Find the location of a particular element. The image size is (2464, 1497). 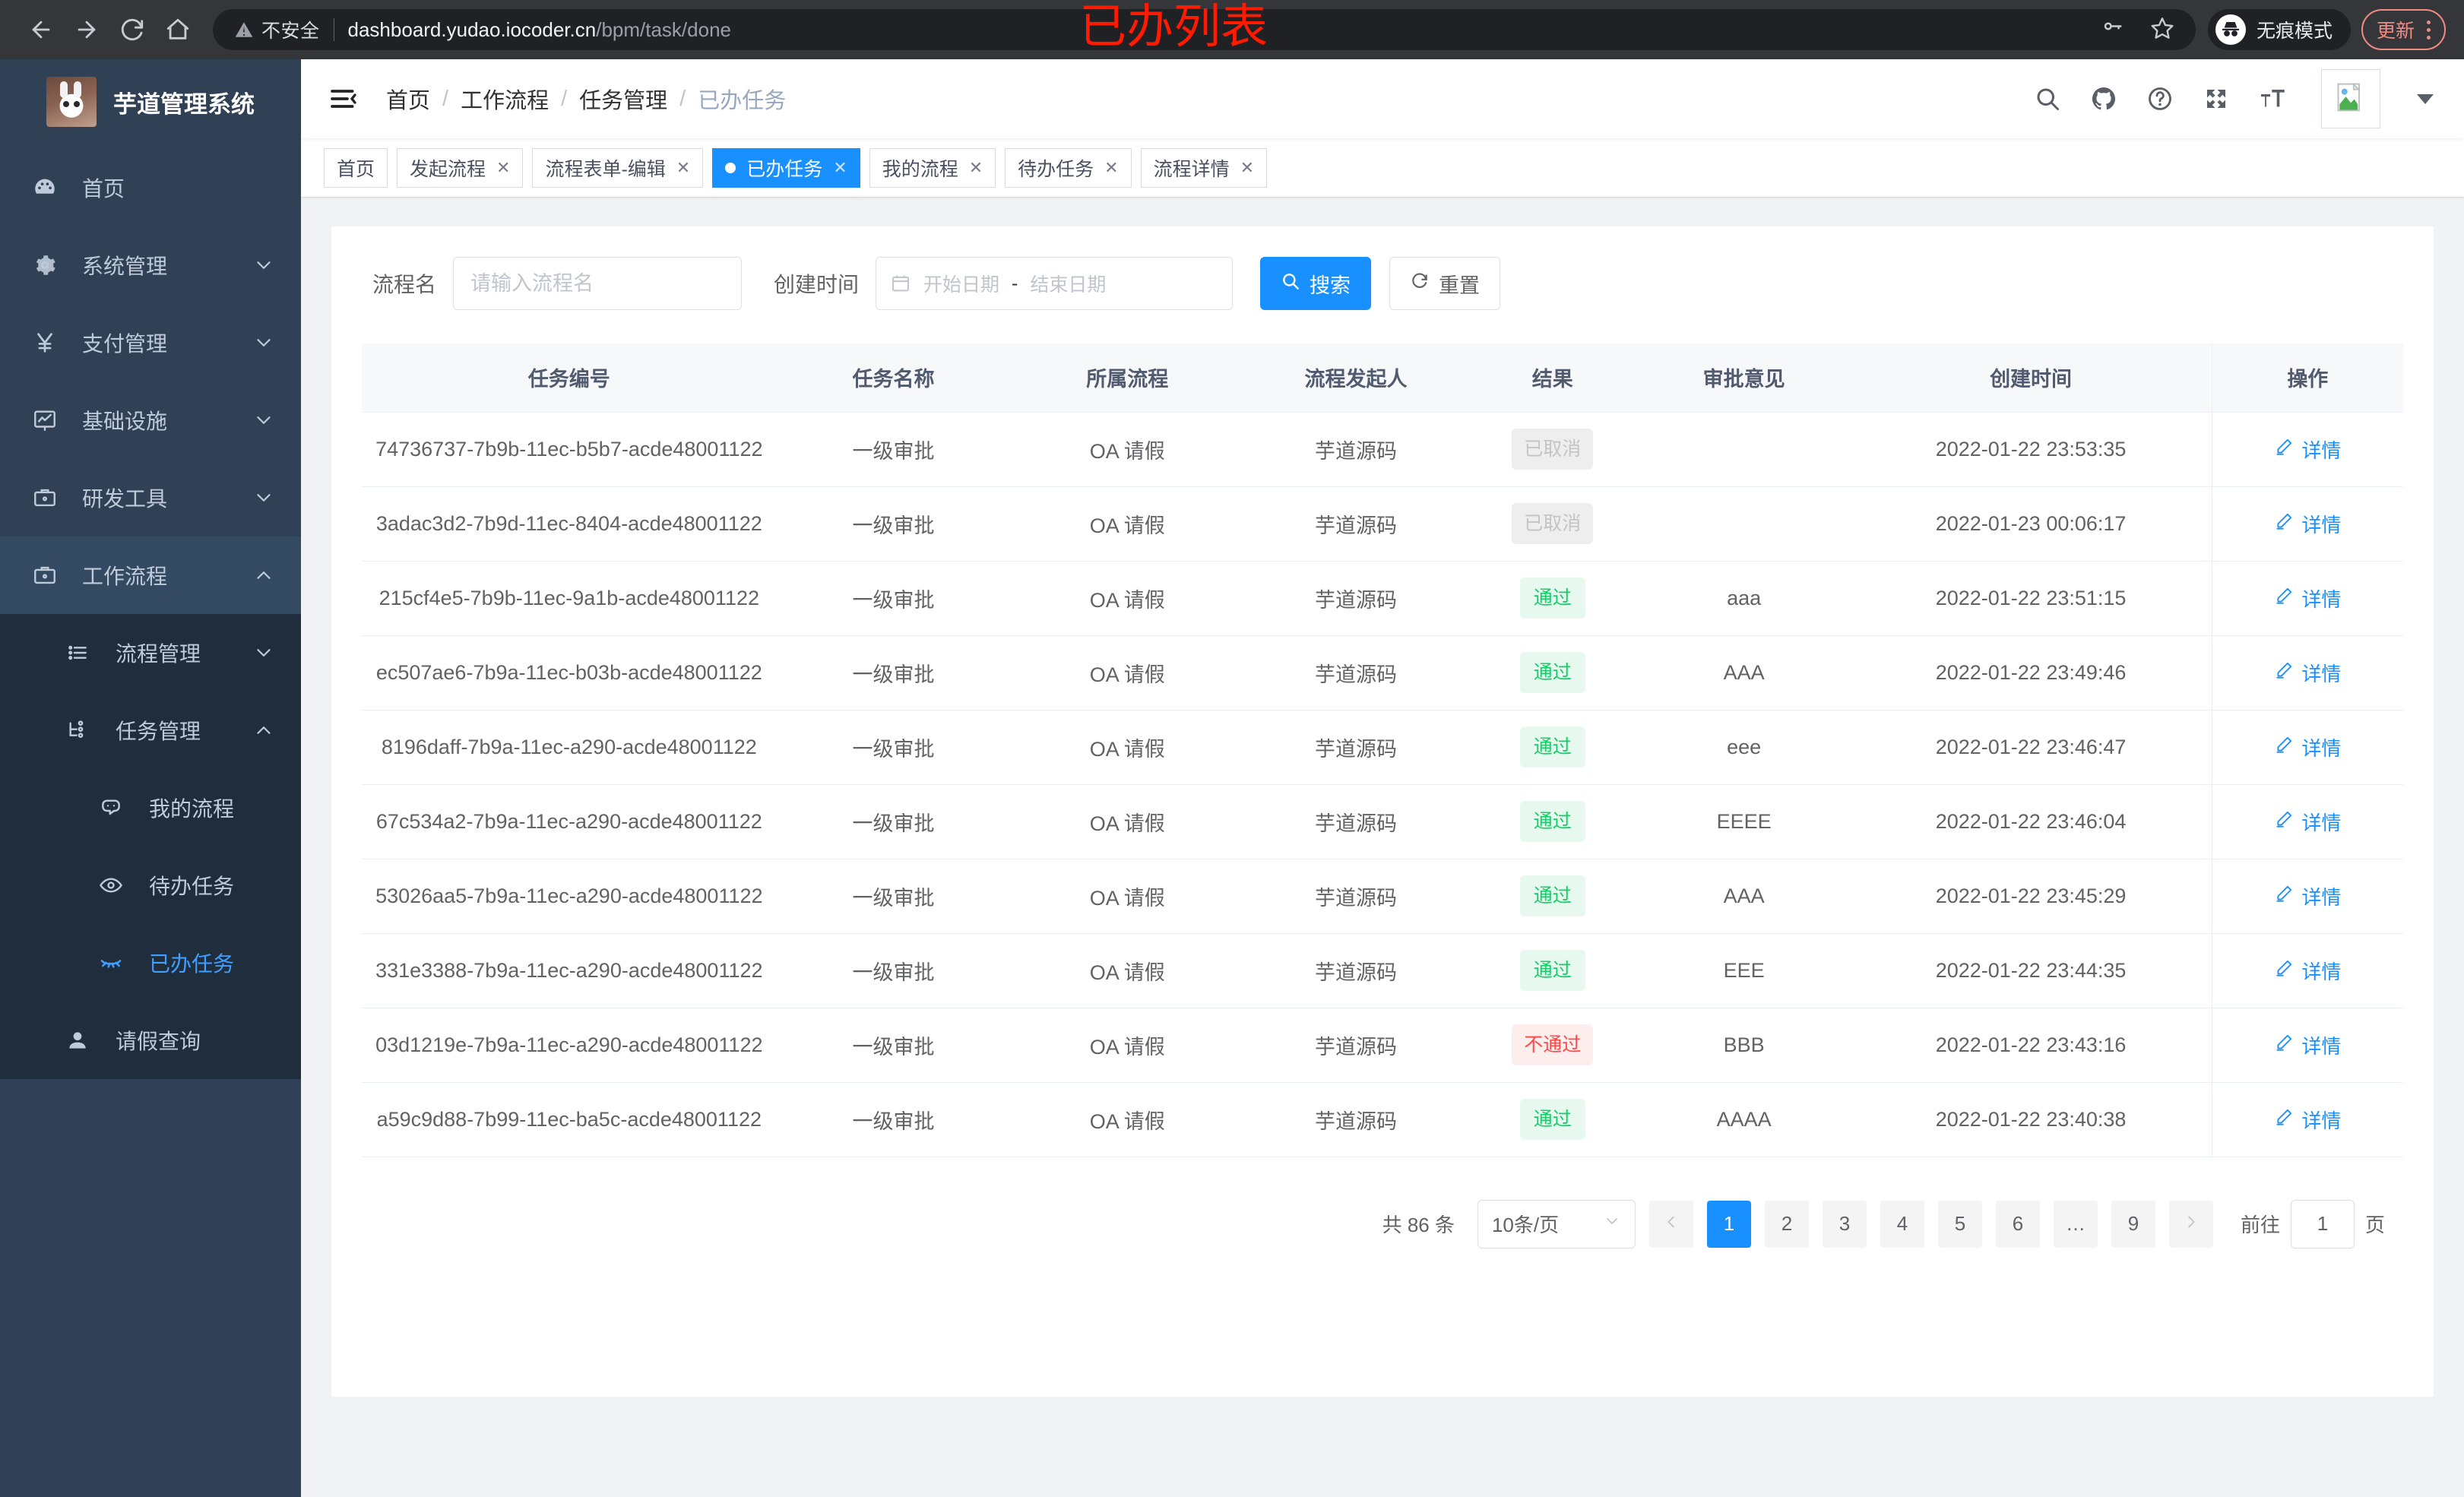

avatar is located at coordinates (2350, 98).